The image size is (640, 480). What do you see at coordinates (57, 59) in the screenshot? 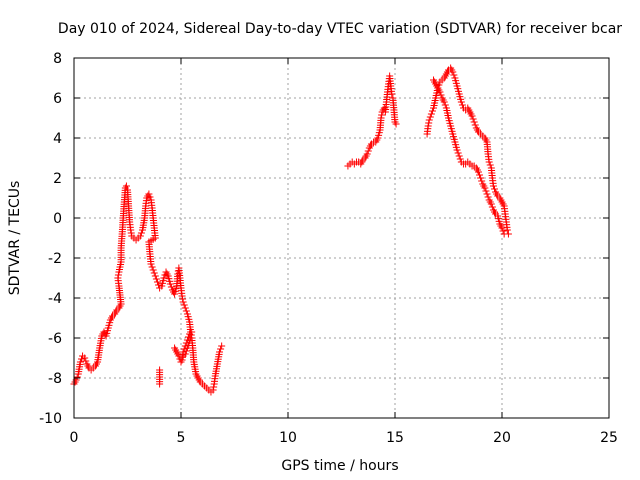
I see `y-tick-label: 8` at bounding box center [57, 59].